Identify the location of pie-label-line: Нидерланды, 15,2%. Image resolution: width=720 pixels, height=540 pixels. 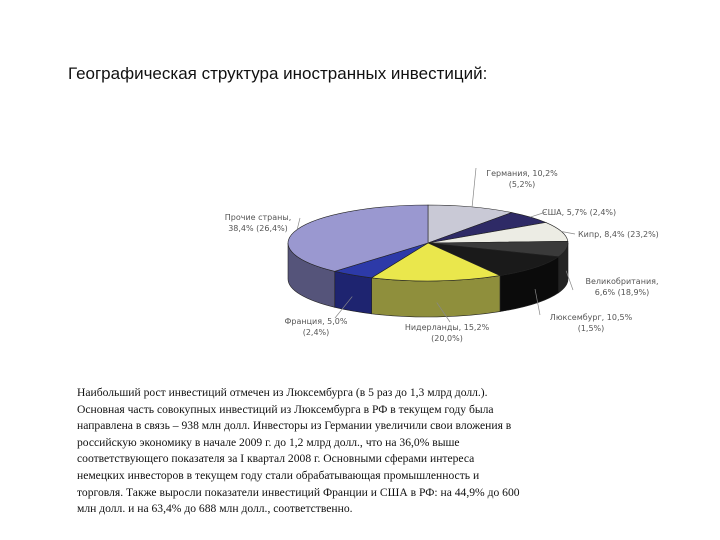
(447, 327).